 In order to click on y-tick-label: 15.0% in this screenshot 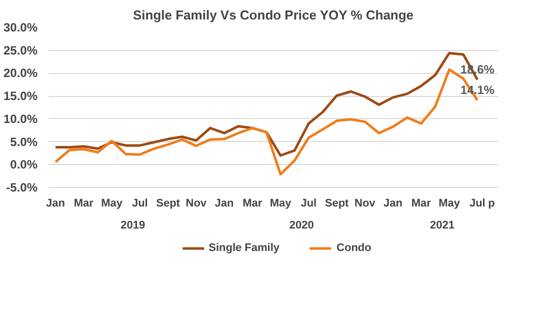, I will do `click(20, 96)`.